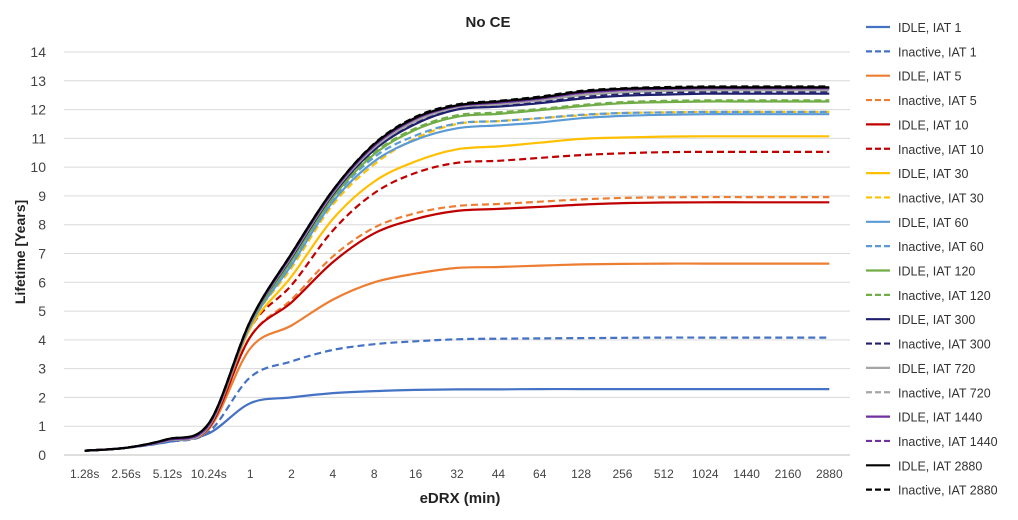 The width and height of the screenshot is (1018, 520). What do you see at coordinates (944, 393) in the screenshot?
I see `legend-label: Inactive, IAT 720` at bounding box center [944, 393].